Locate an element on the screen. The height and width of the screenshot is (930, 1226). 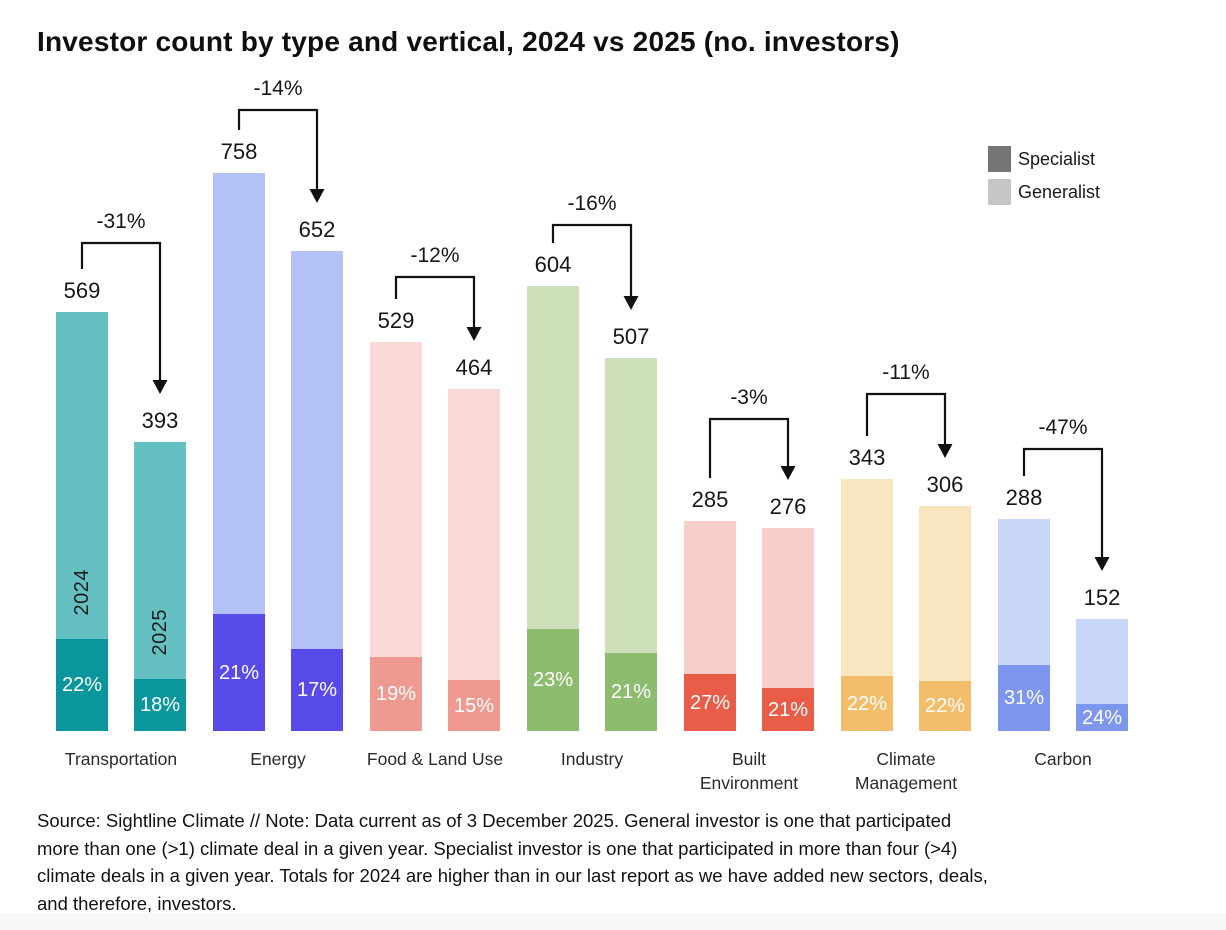
bar-segment-specialist: 19% is located at coordinates (396, 694).